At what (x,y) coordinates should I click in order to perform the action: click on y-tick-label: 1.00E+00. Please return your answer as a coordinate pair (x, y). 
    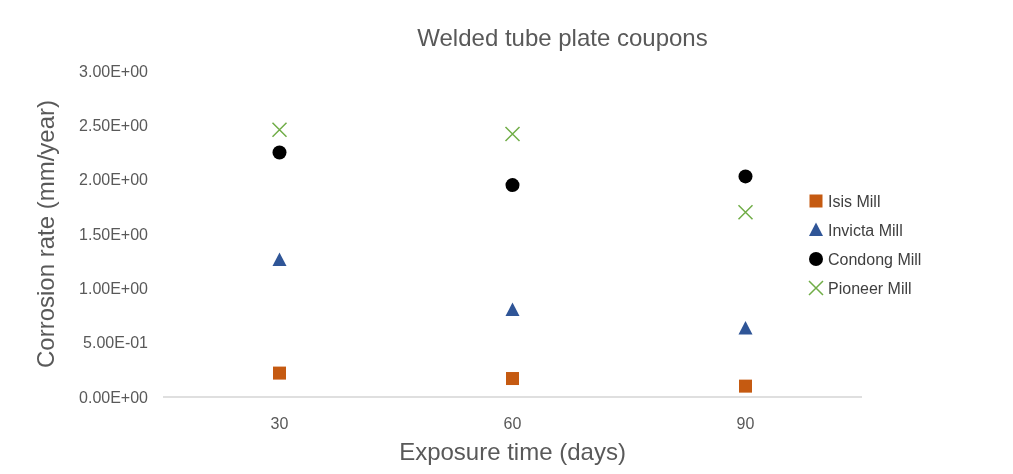
    Looking at the image, I should click on (114, 288).